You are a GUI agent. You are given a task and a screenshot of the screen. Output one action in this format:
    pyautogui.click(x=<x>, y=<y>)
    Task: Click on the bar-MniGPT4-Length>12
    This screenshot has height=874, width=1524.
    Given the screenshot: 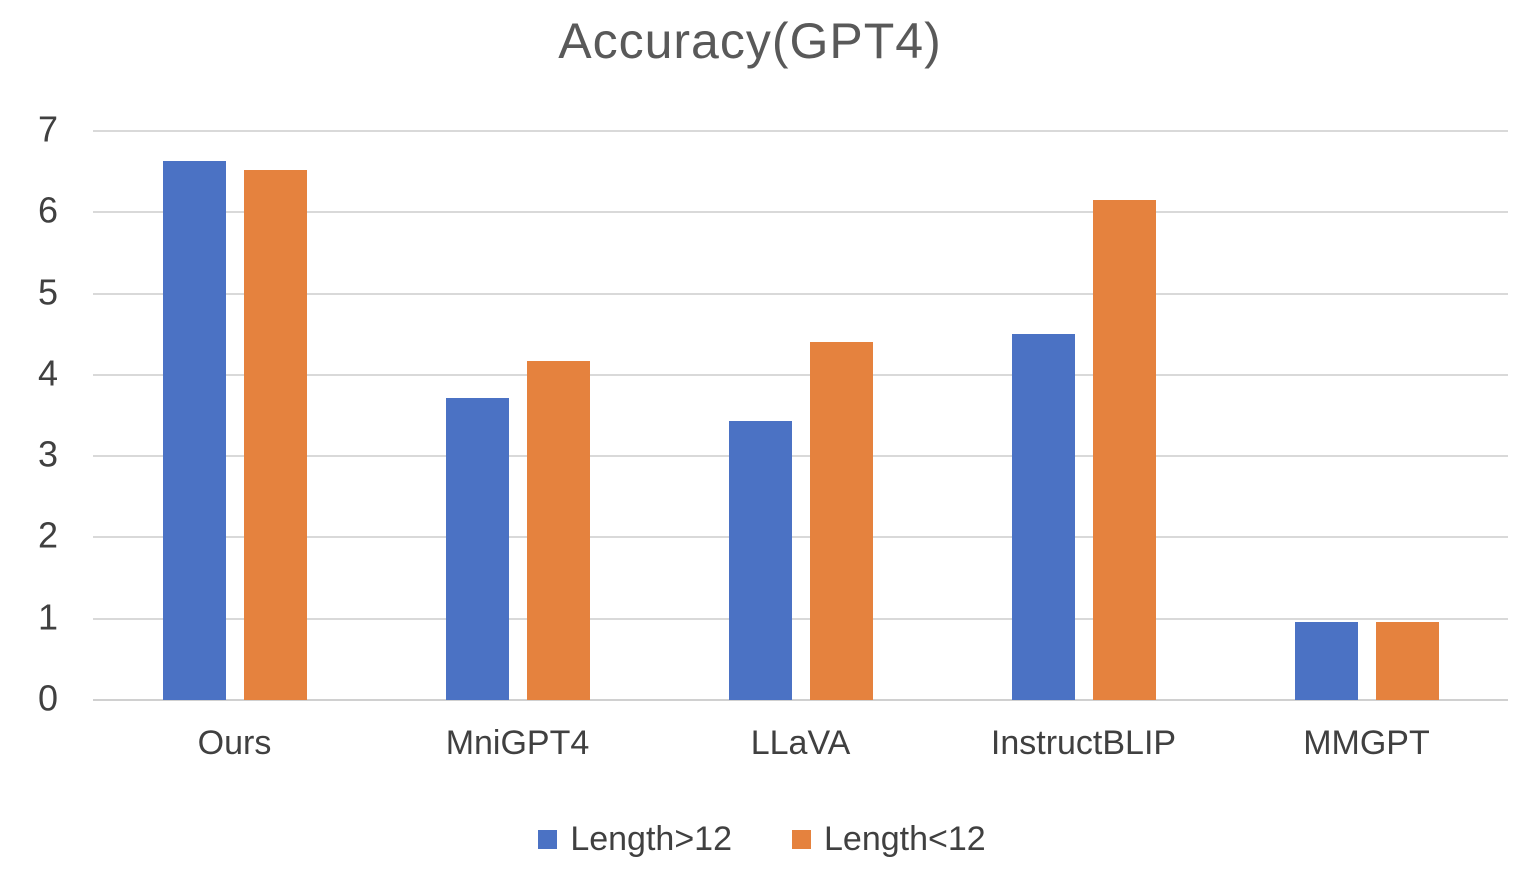 What is the action you would take?
    pyautogui.click(x=477, y=549)
    